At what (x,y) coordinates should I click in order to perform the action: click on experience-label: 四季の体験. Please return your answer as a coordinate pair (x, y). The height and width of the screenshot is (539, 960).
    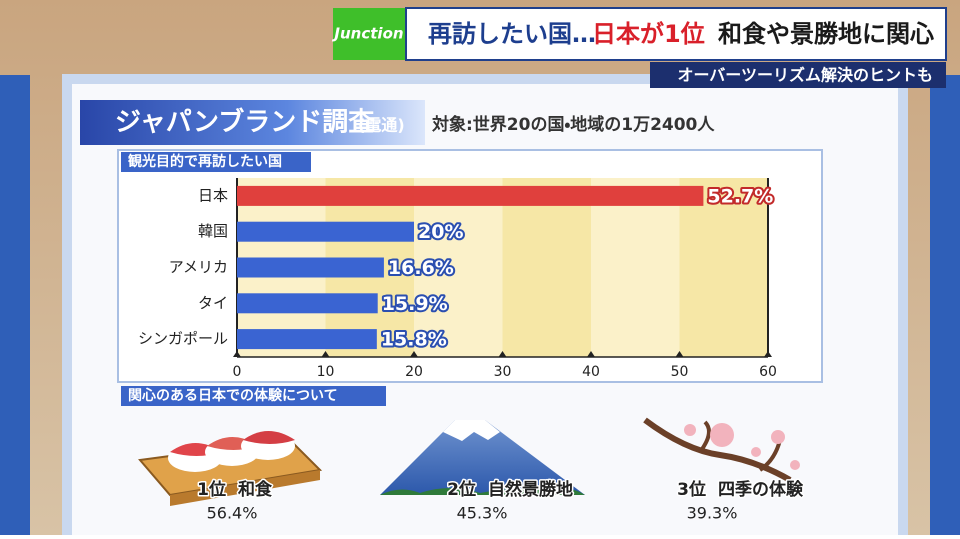
    Looking at the image, I should click on (761, 489).